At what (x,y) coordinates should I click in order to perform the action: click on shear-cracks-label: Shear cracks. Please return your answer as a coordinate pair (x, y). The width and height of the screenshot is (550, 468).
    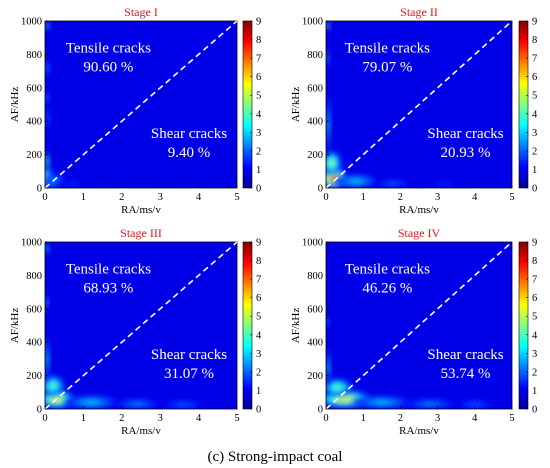
    Looking at the image, I should click on (465, 134).